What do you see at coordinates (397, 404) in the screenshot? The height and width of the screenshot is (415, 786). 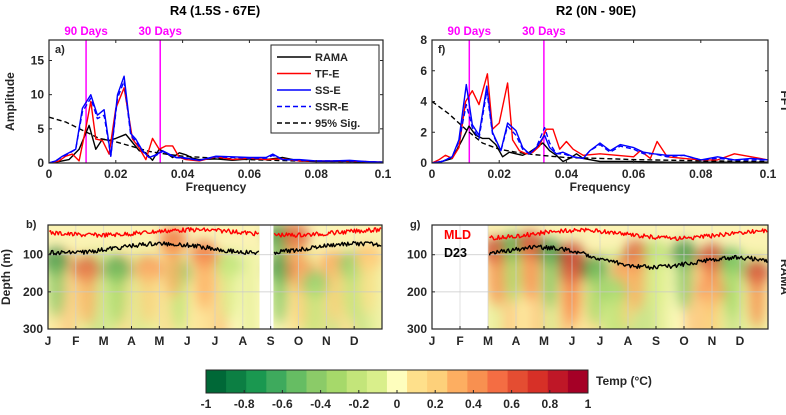 I see `colorbar-tick-label: 0` at bounding box center [397, 404].